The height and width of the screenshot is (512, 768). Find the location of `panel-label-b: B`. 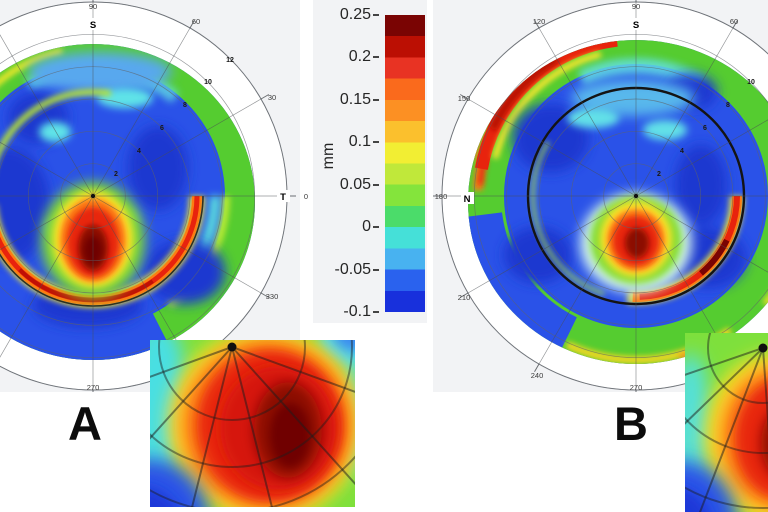

panel-label-b: B is located at coordinates (631, 423).